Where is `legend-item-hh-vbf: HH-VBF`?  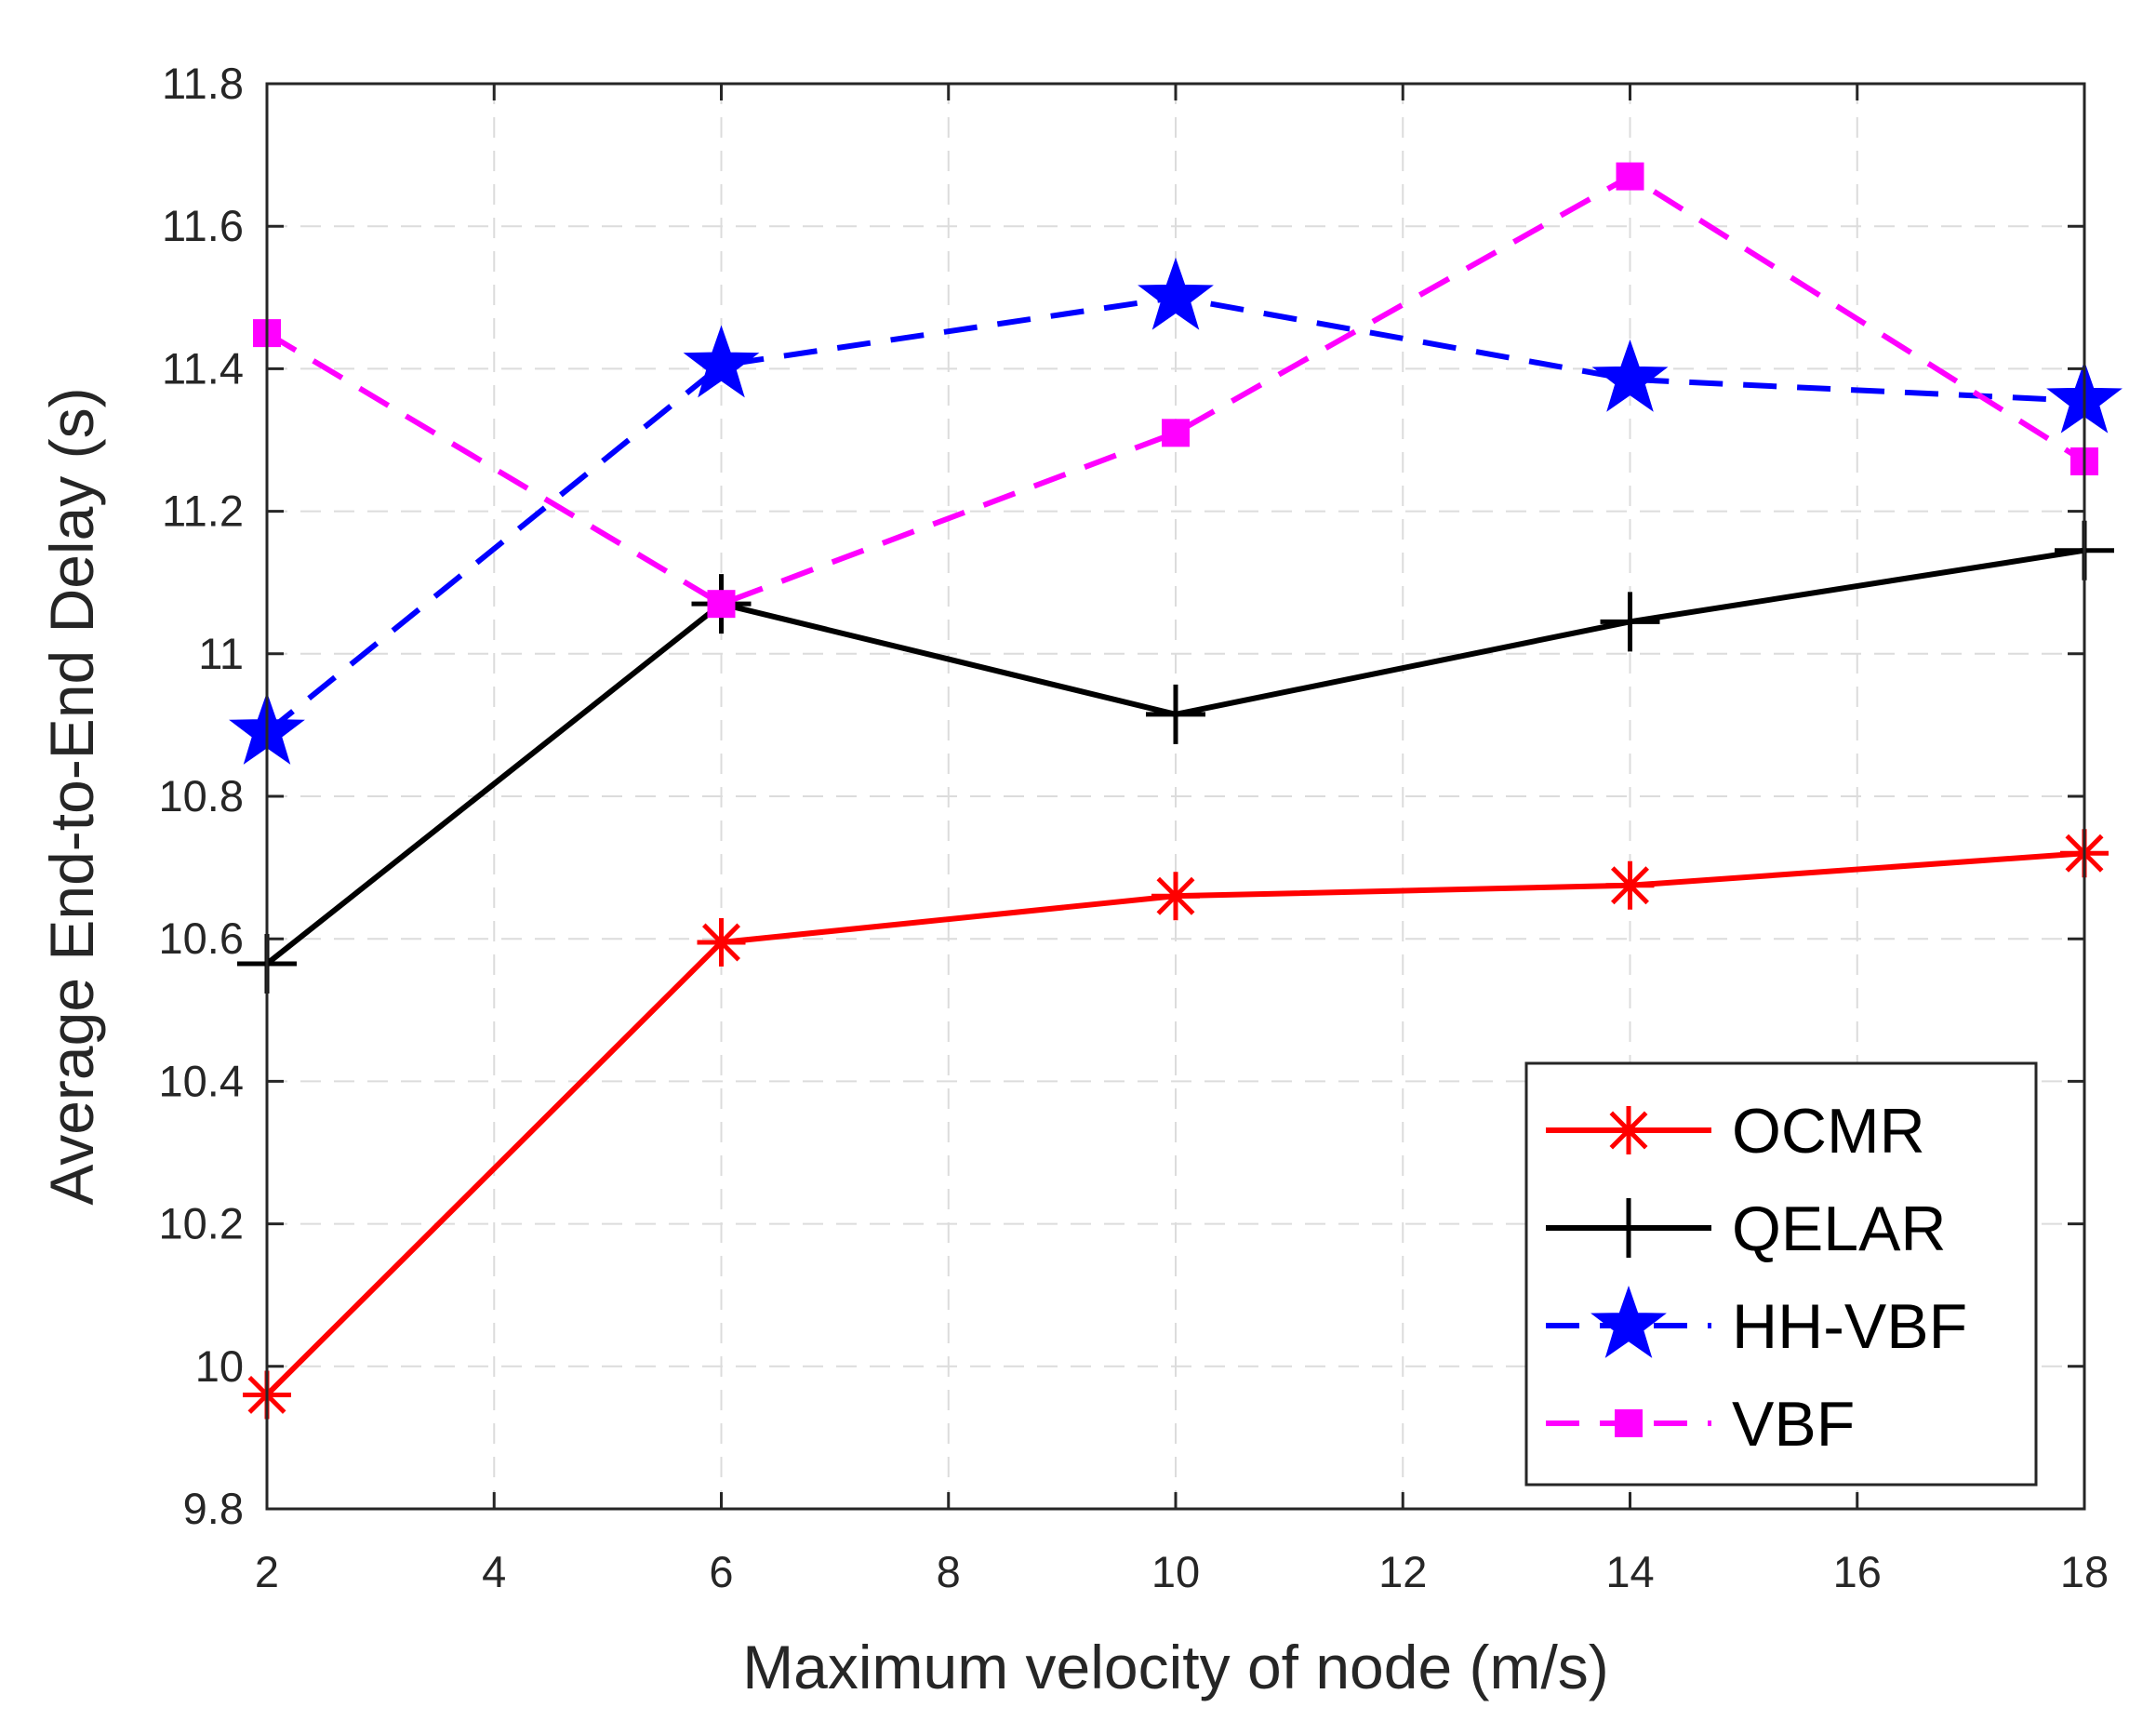 legend-item-hh-vbf: HH-VBF is located at coordinates (1756, 1323).